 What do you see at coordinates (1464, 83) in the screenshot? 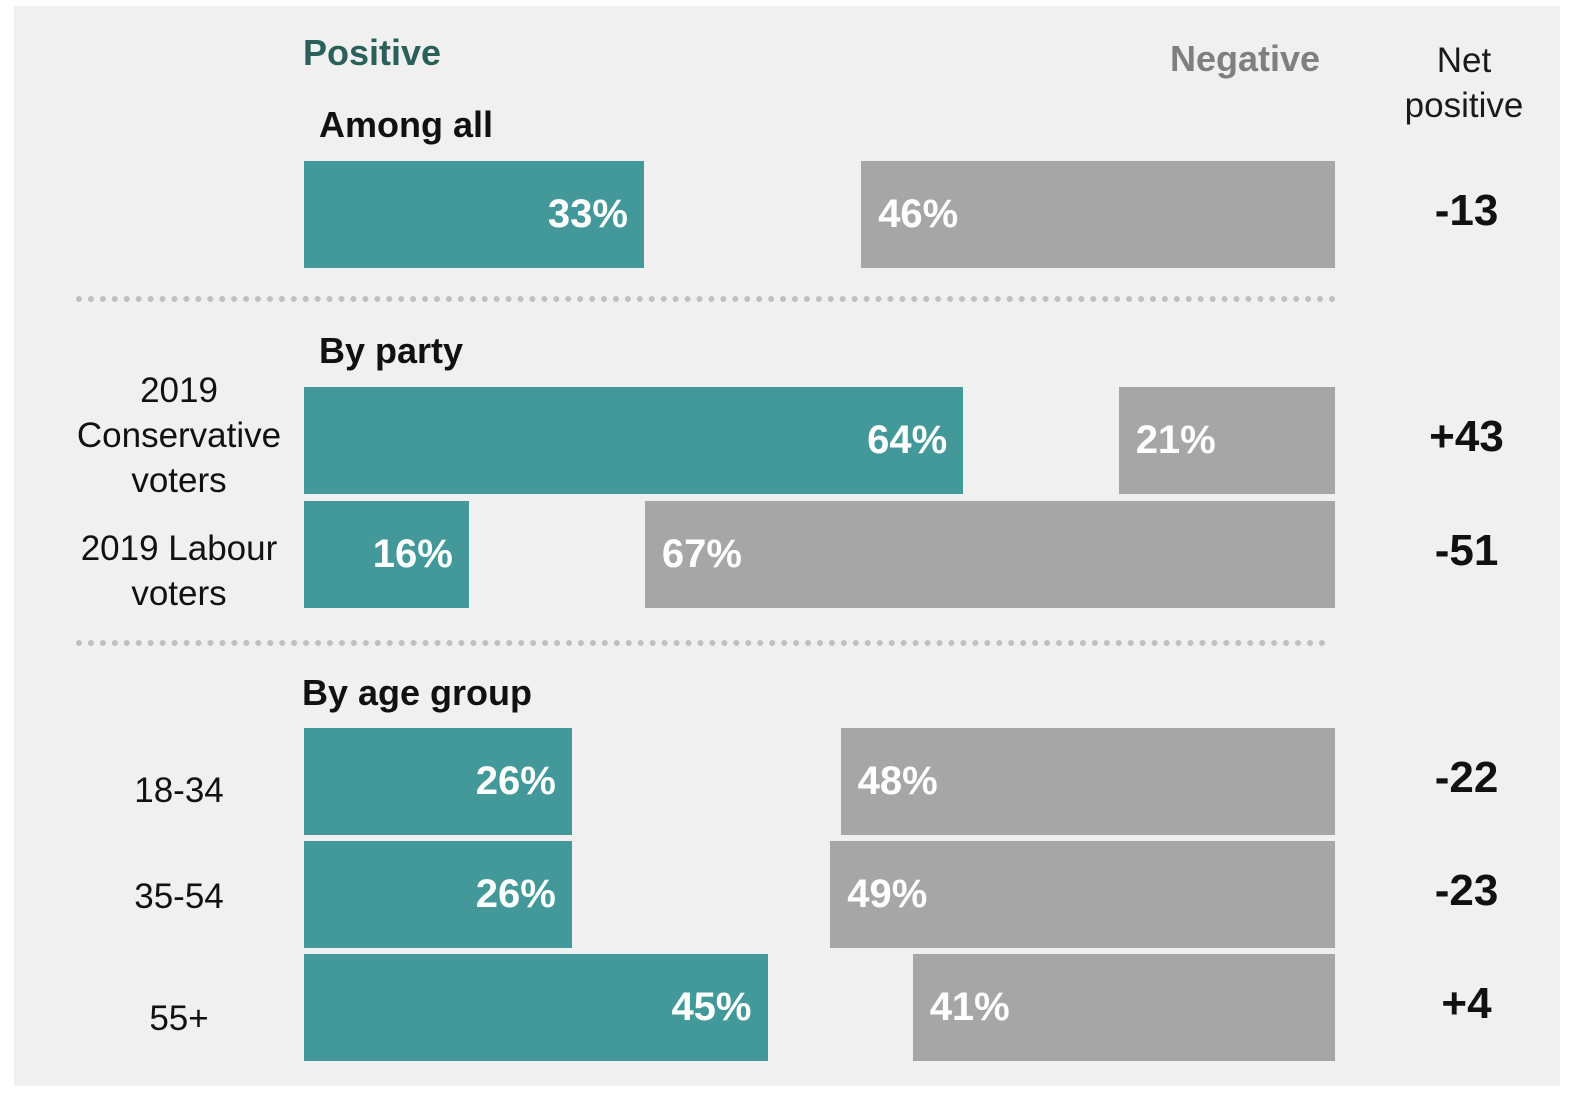
I see `net-positive-header: Net positive` at bounding box center [1464, 83].